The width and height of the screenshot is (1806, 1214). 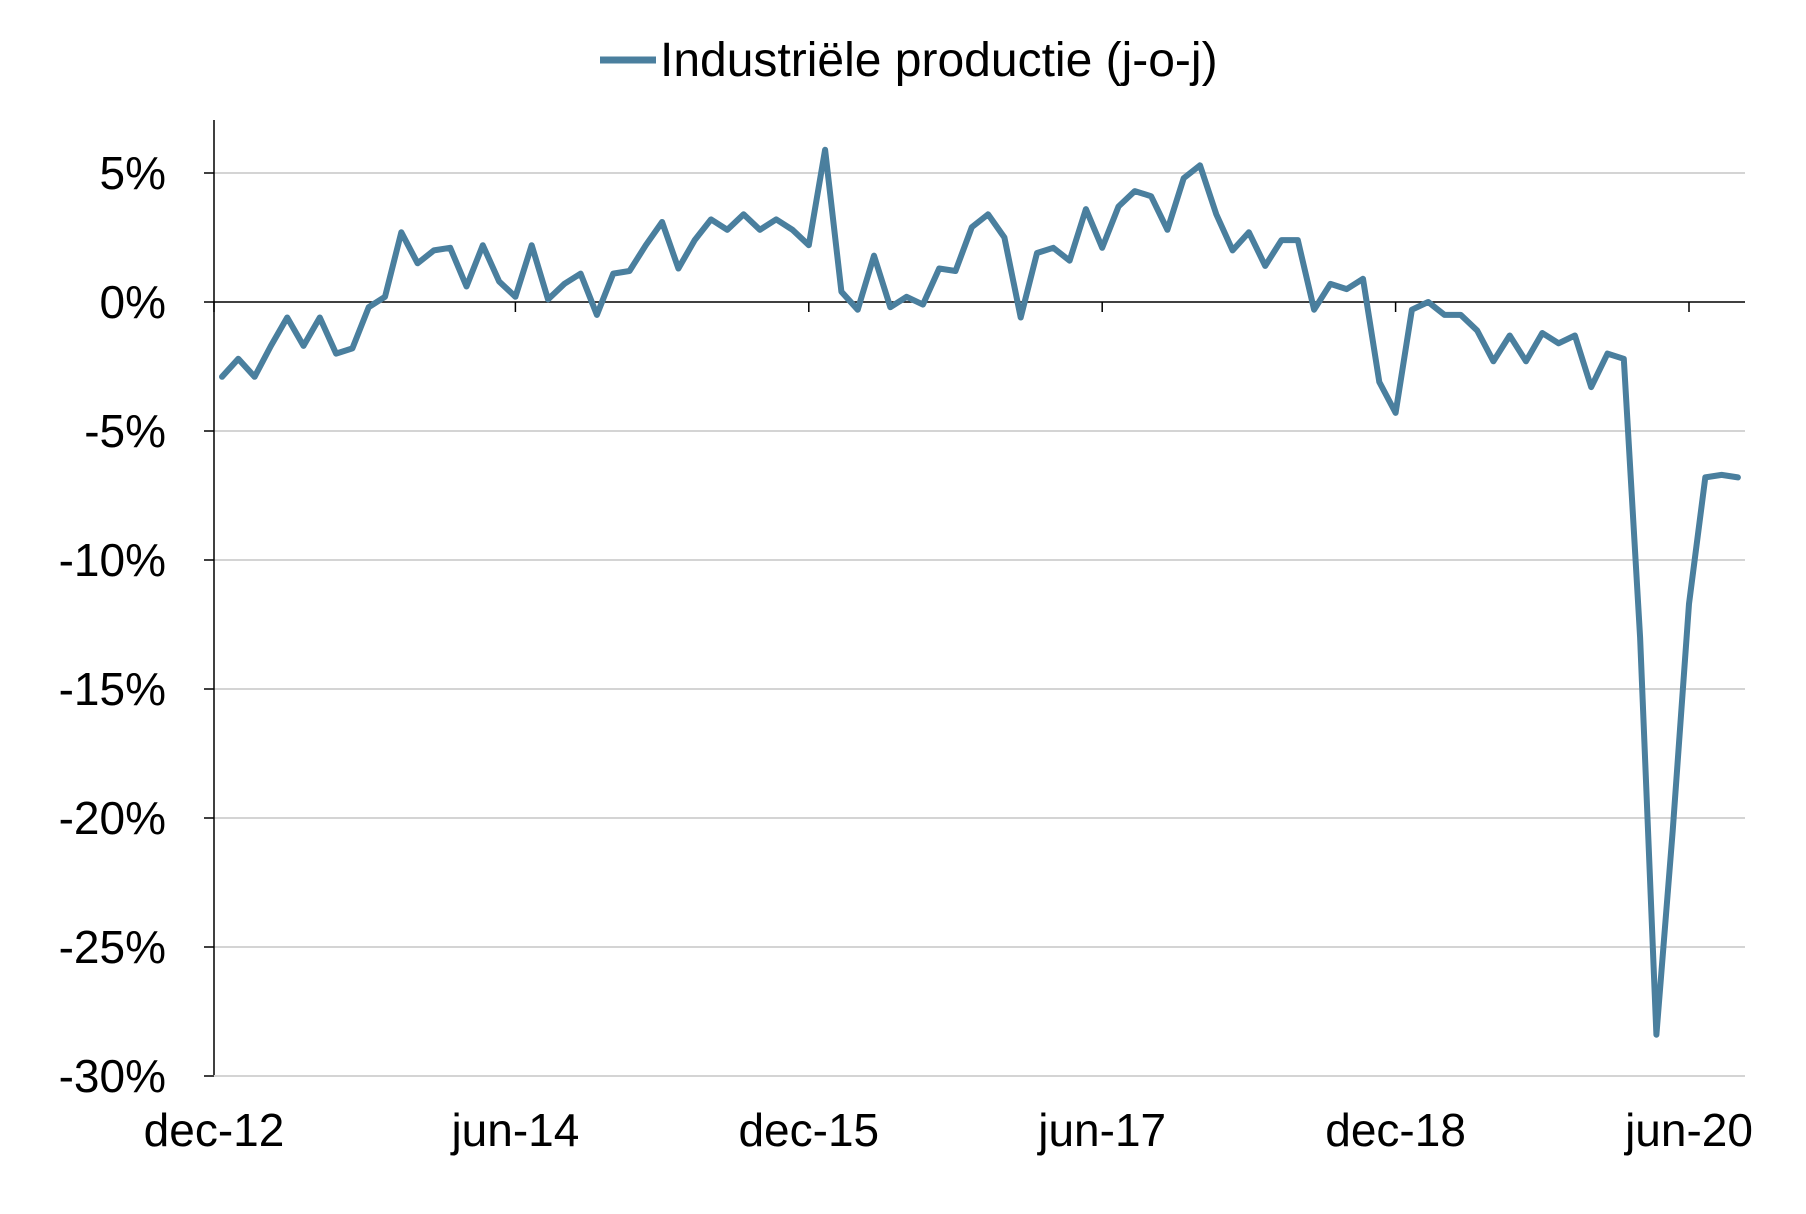 What do you see at coordinates (112, 689) in the screenshot?
I see `y-tick-label: -15%` at bounding box center [112, 689].